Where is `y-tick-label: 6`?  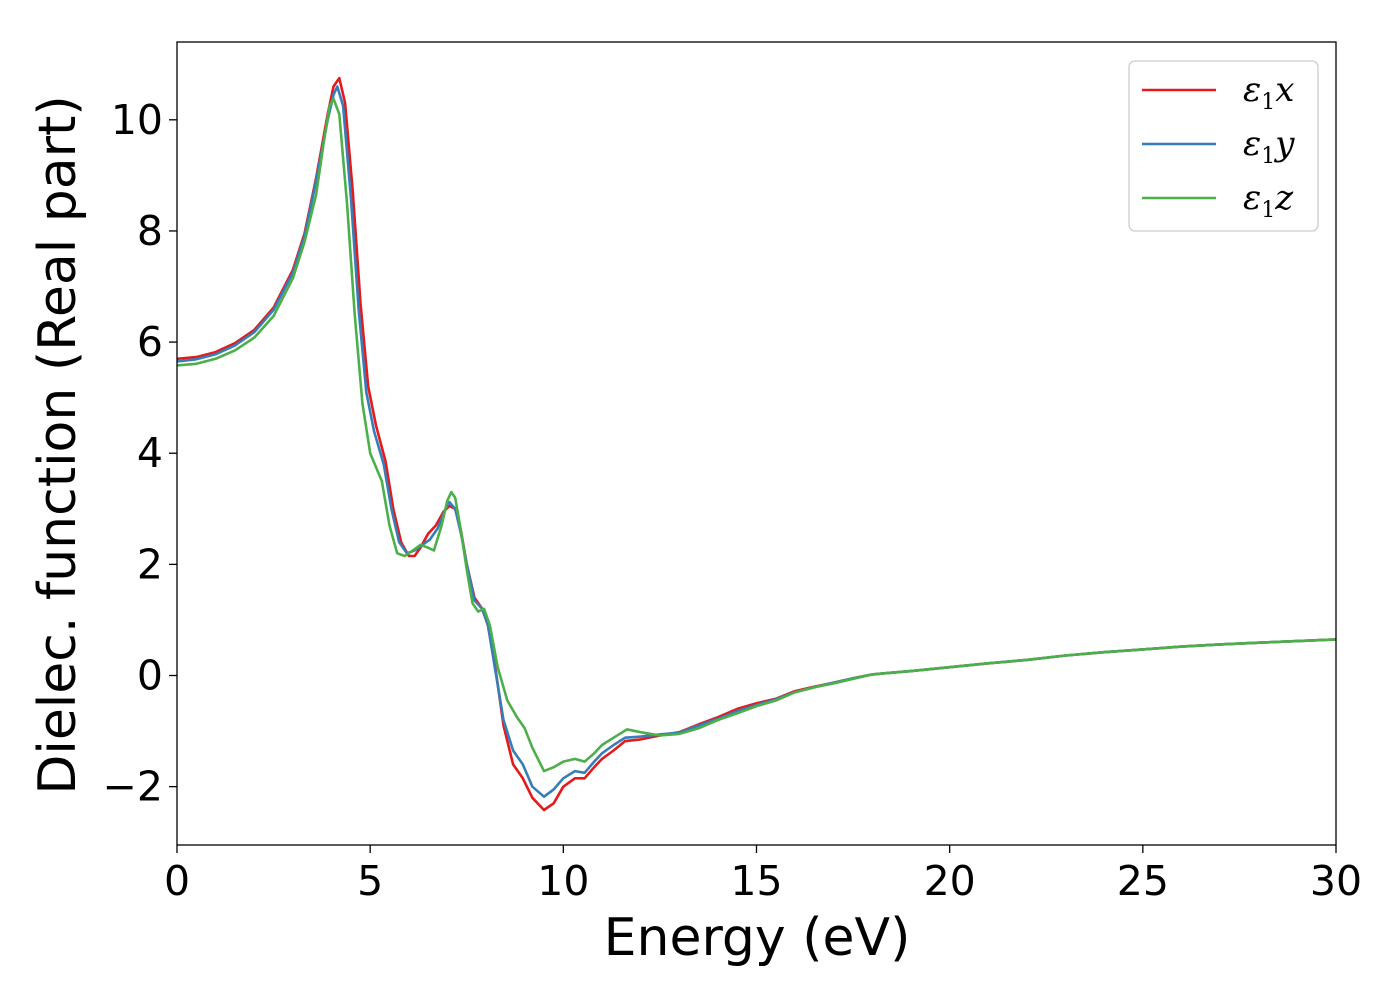
y-tick-label: 6 is located at coordinates (150, 342).